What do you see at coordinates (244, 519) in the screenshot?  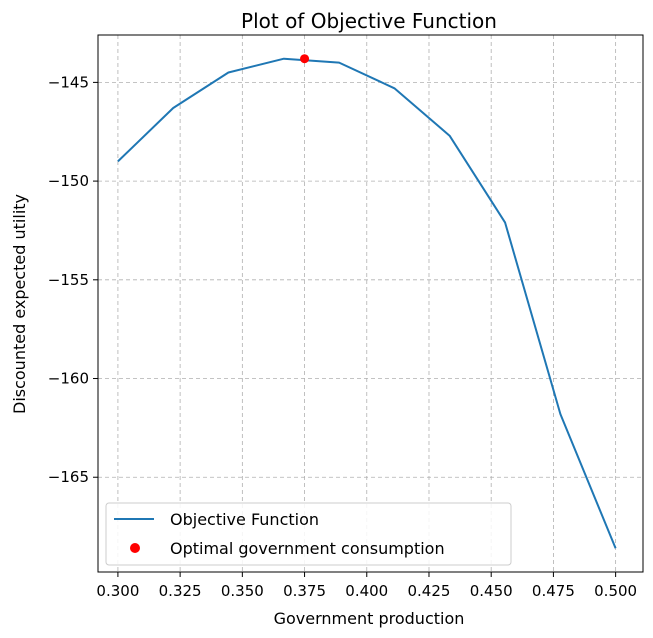 I see `legend-label-objective: Objective Function` at bounding box center [244, 519].